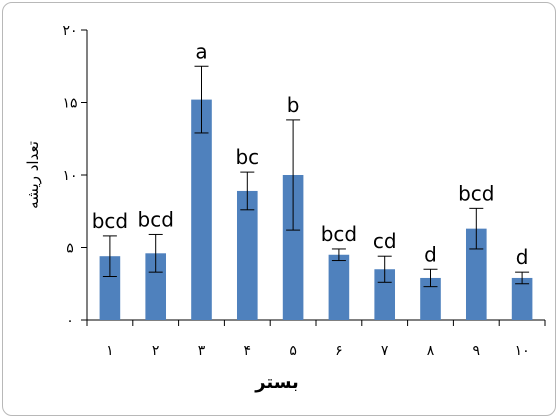 This screenshot has width=560, height=420. What do you see at coordinates (385, 351) in the screenshot?
I see `x-tick-label: ۷` at bounding box center [385, 351].